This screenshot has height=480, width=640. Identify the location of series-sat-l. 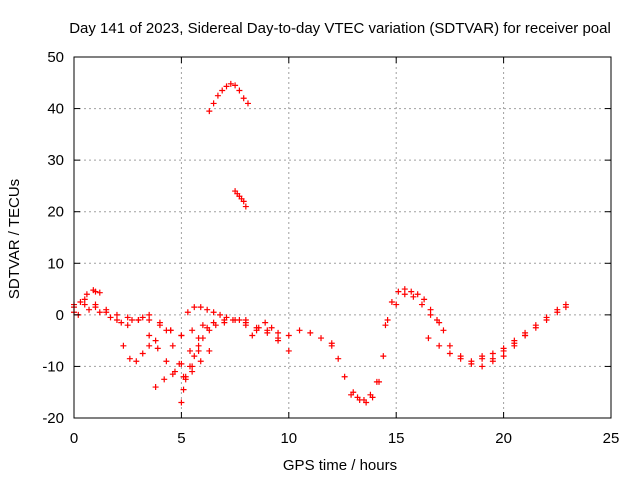
(240, 199).